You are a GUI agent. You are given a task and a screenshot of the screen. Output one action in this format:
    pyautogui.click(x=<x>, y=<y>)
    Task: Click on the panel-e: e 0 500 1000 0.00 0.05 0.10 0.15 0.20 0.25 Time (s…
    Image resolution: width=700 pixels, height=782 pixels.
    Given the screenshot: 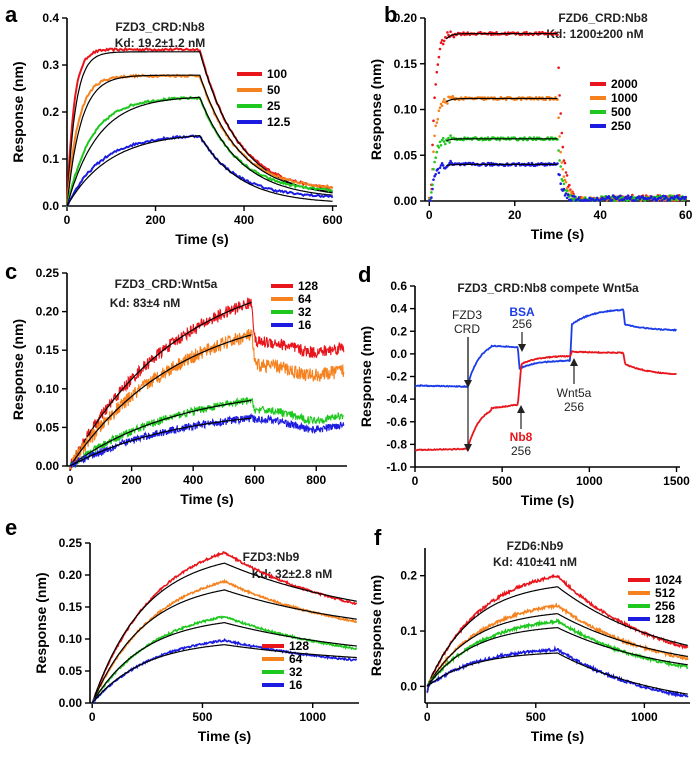 What is the action you would take?
    pyautogui.click(x=182, y=629)
    